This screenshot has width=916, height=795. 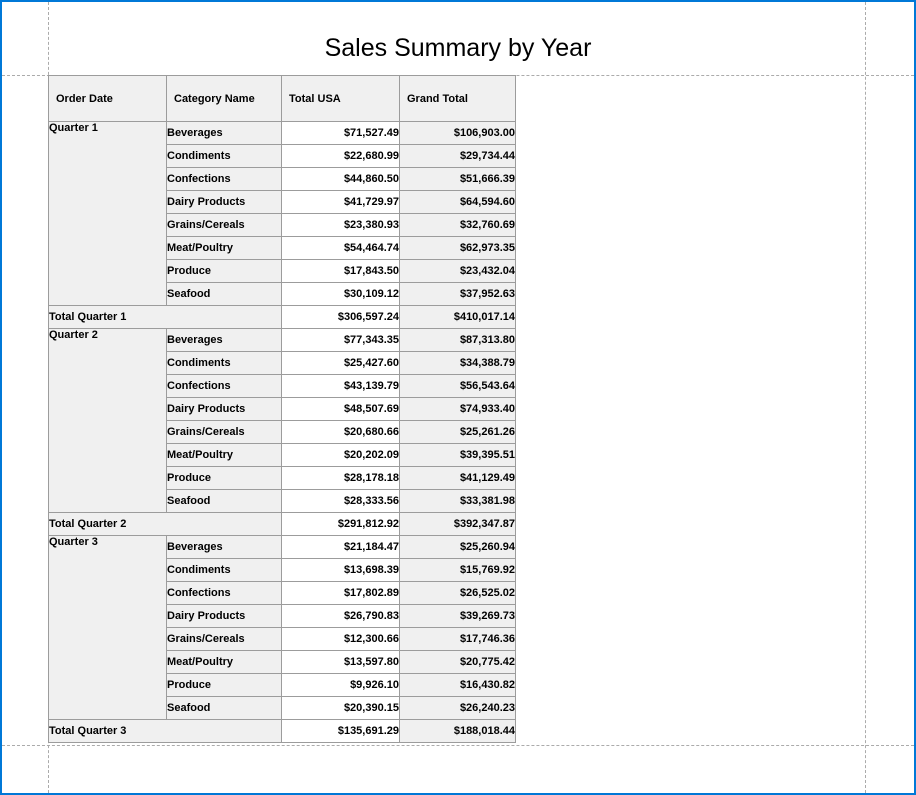 I want to click on detail-row: Confections $43,139.79 $56,543.64, so click(x=282, y=386).